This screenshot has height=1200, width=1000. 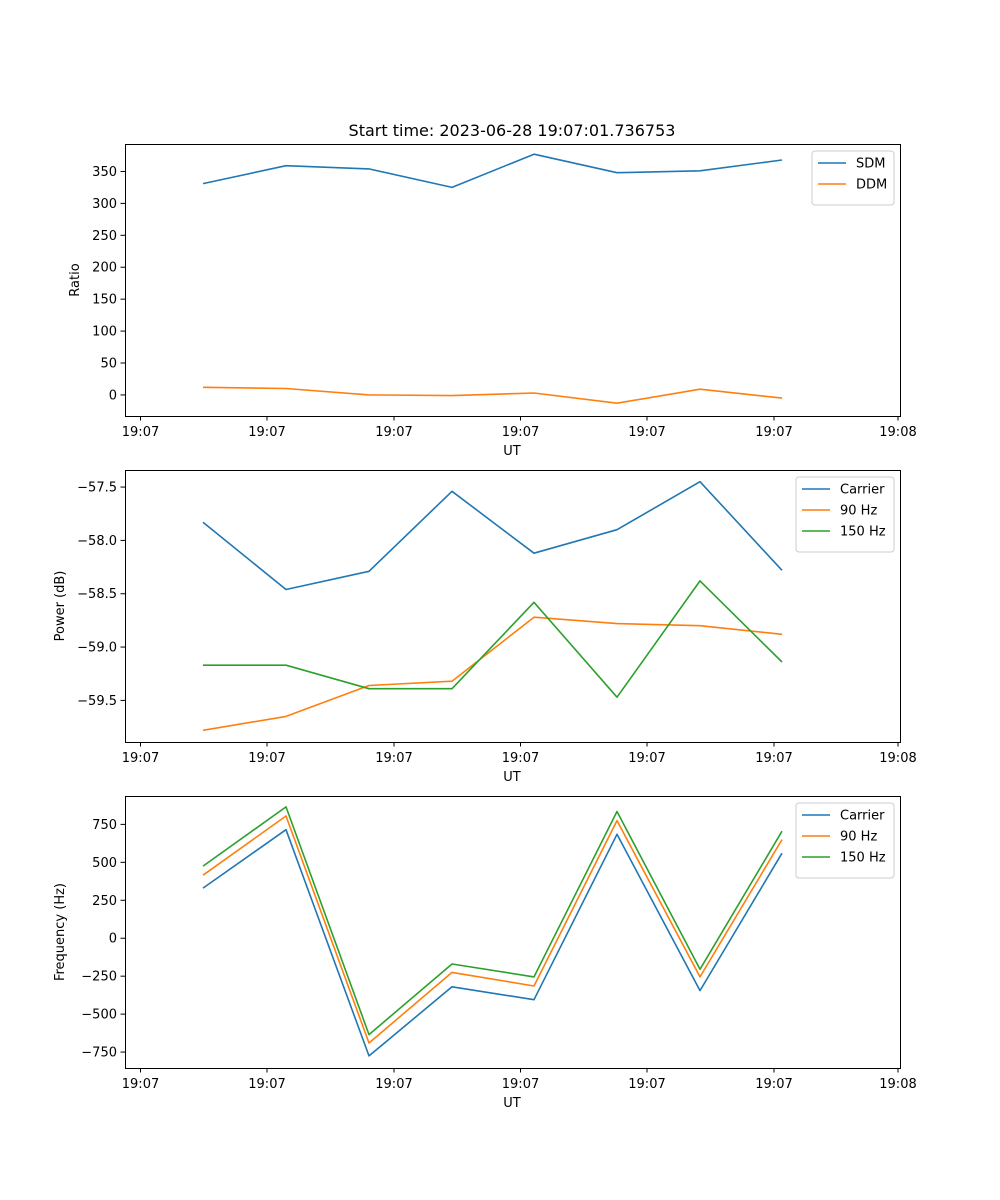 What do you see at coordinates (97, 594) in the screenshot?
I see `y-tick-label: −58.5` at bounding box center [97, 594].